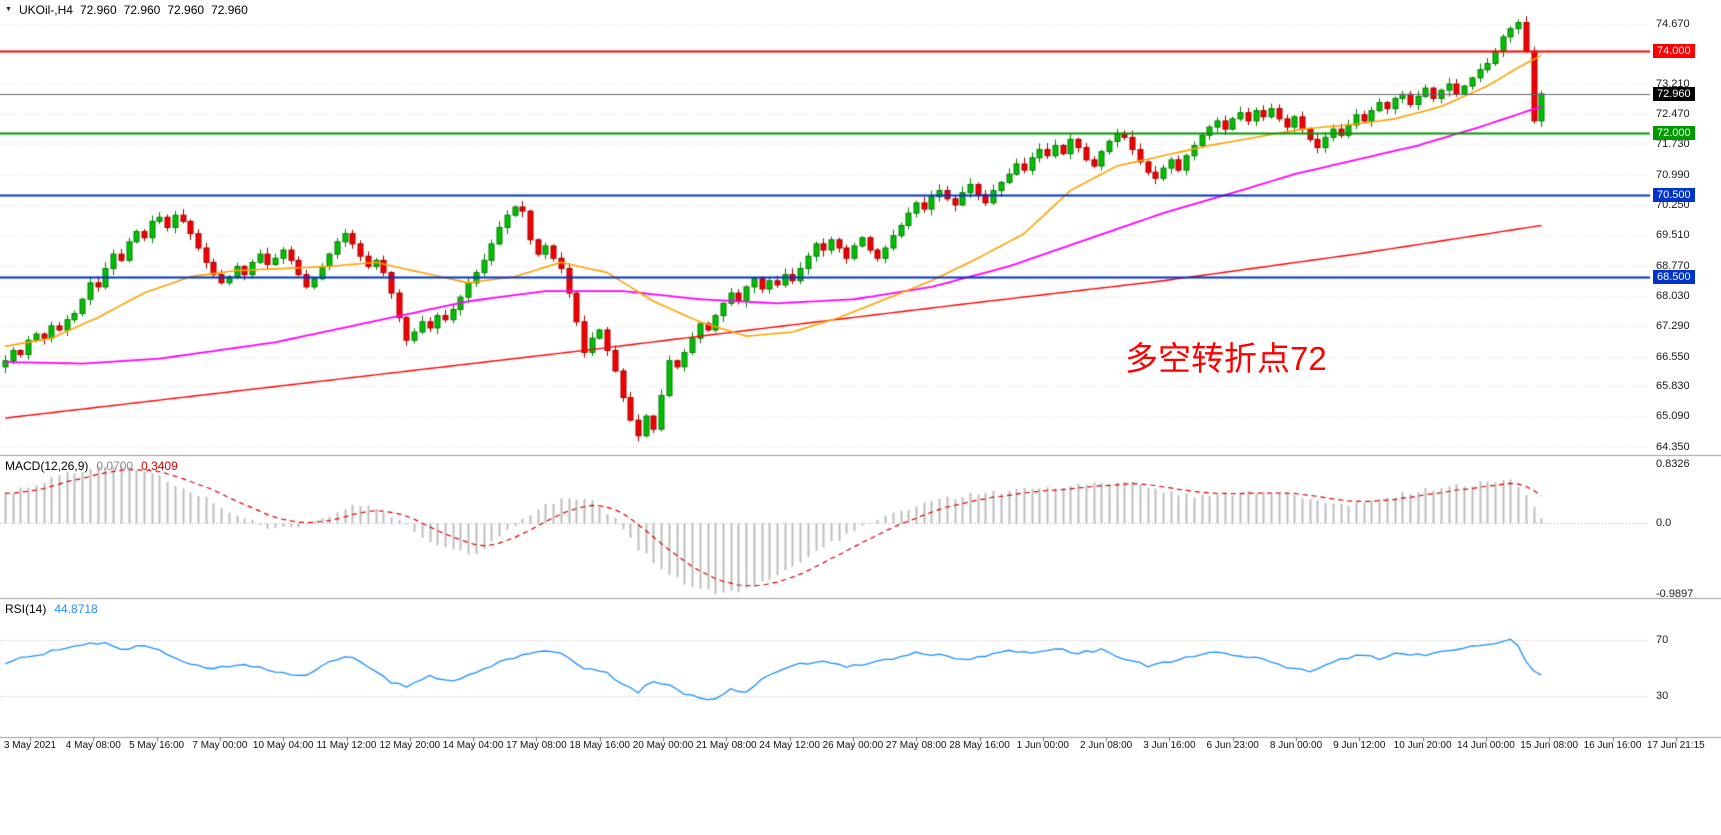  I want to click on time-label: 15 Jun 08:00, so click(1549, 745).